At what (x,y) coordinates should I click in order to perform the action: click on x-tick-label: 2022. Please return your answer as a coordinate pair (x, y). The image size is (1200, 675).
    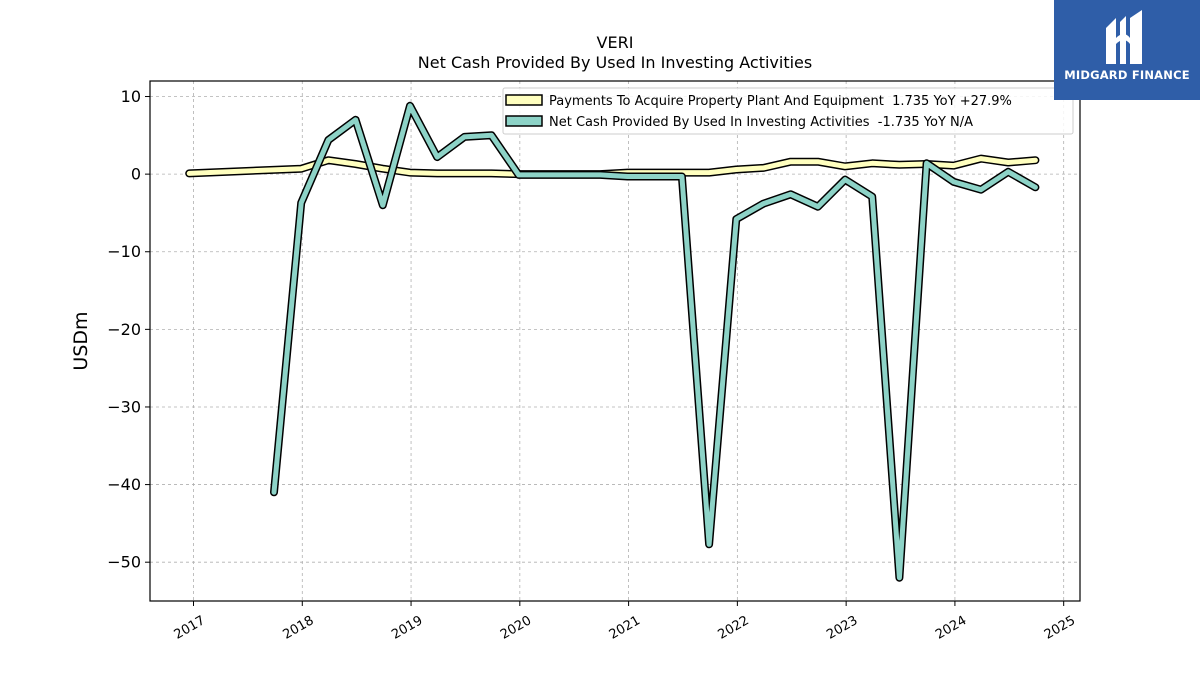
    Looking at the image, I should click on (734, 628).